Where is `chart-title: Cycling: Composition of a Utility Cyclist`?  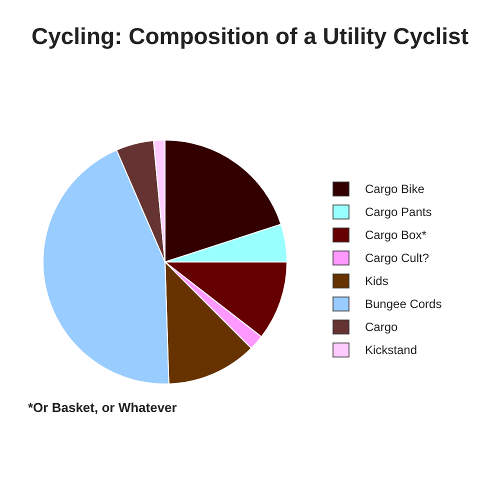
chart-title: Cycling: Composition of a Utility Cyclist is located at coordinates (250, 36).